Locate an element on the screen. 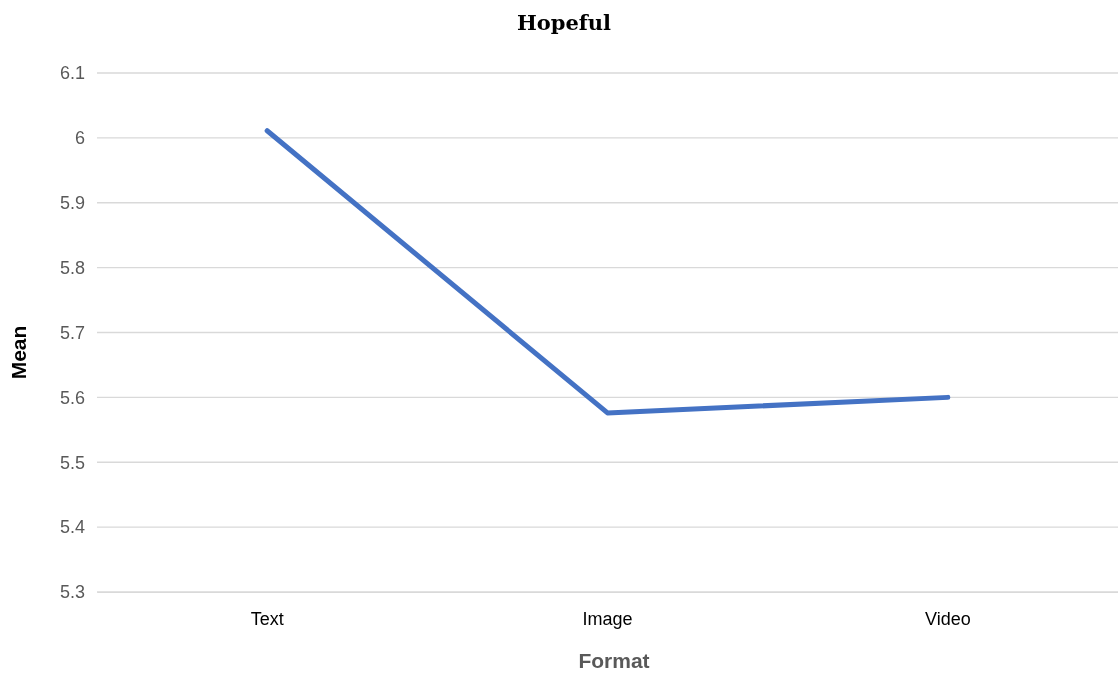 The image size is (1118, 673). x-tick-label: Text is located at coordinates (267, 618).